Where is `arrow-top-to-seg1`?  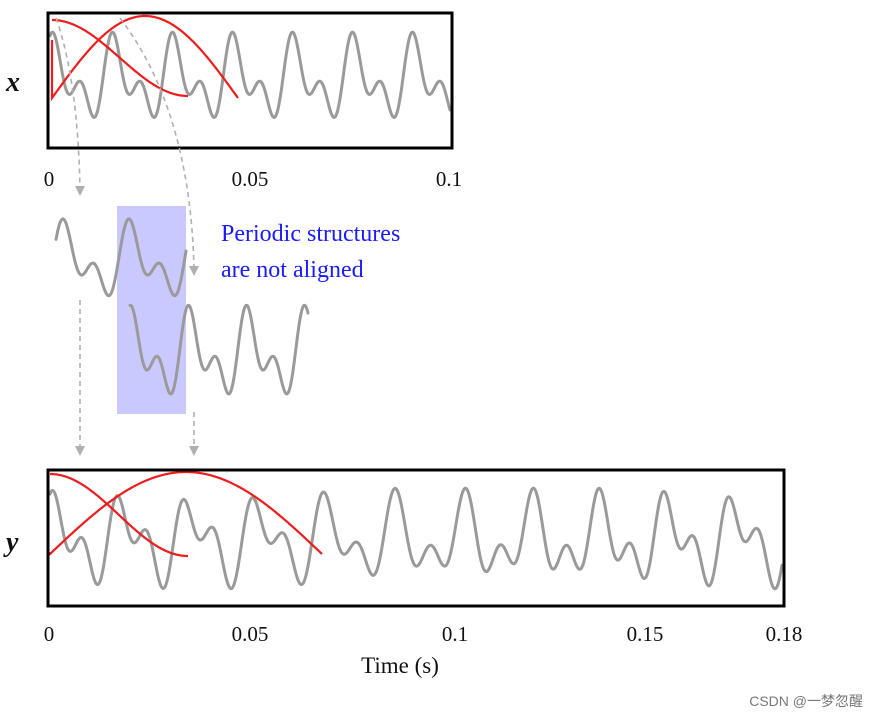
arrow-top-to-seg1 is located at coordinates (68, 104).